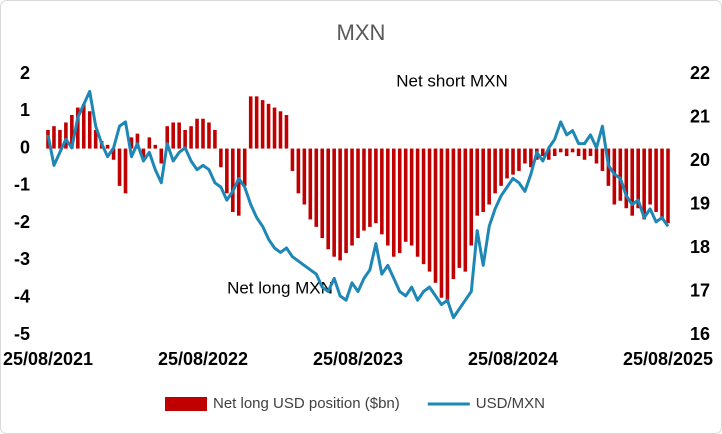  Describe the element at coordinates (513, 359) in the screenshot. I see `x-tick-label: 25/08/2024` at that location.